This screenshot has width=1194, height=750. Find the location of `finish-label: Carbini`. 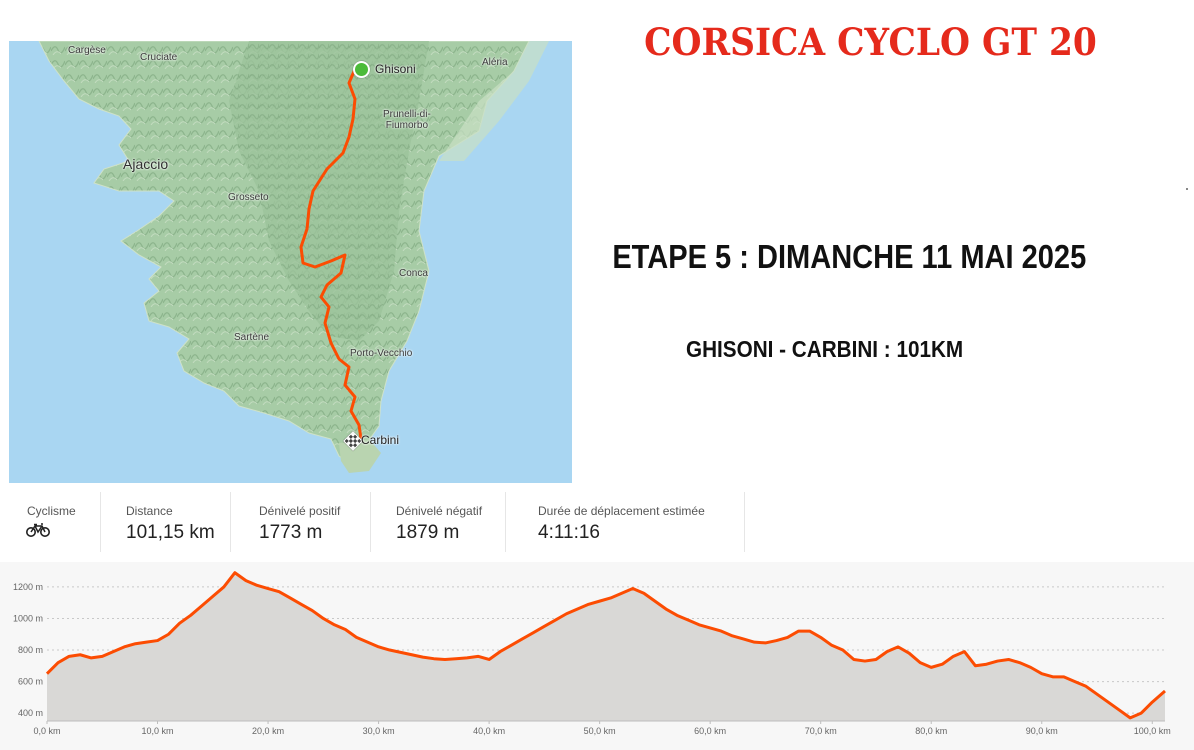

finish-label: Carbini is located at coordinates (380, 440).